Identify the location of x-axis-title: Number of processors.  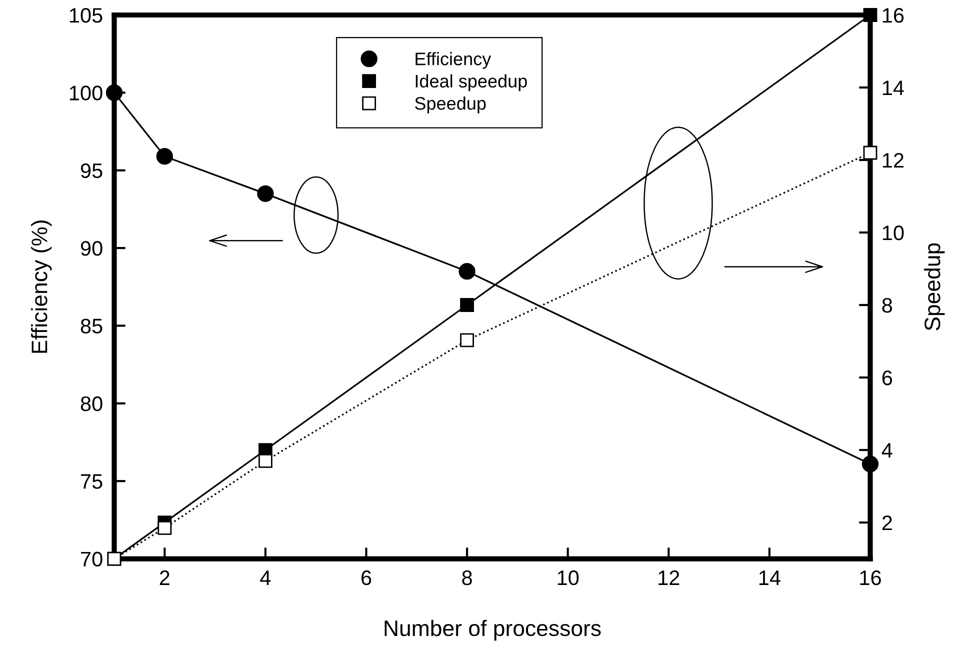
(492, 630).